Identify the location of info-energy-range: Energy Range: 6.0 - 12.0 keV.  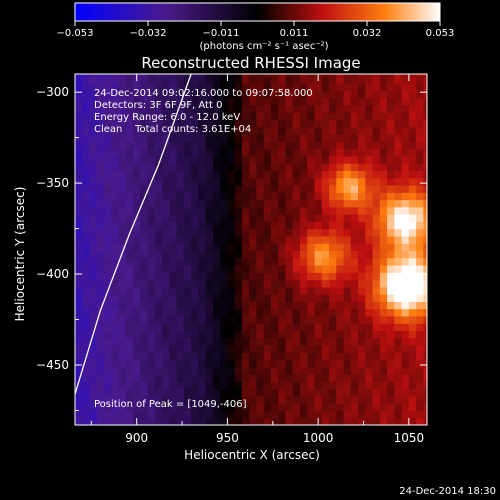
(167, 117).